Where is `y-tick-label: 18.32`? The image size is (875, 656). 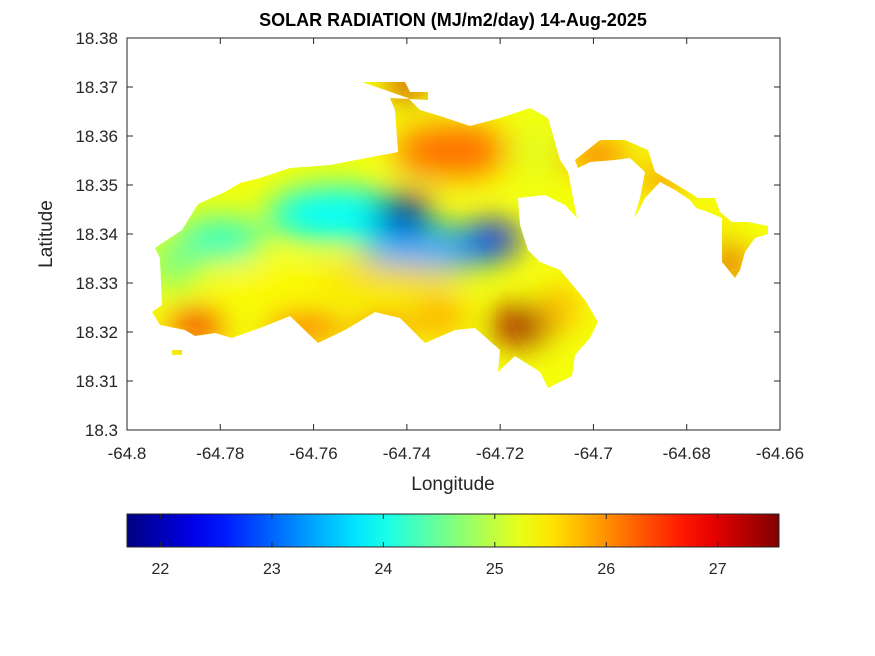
y-tick-label: 18.32 is located at coordinates (96, 332).